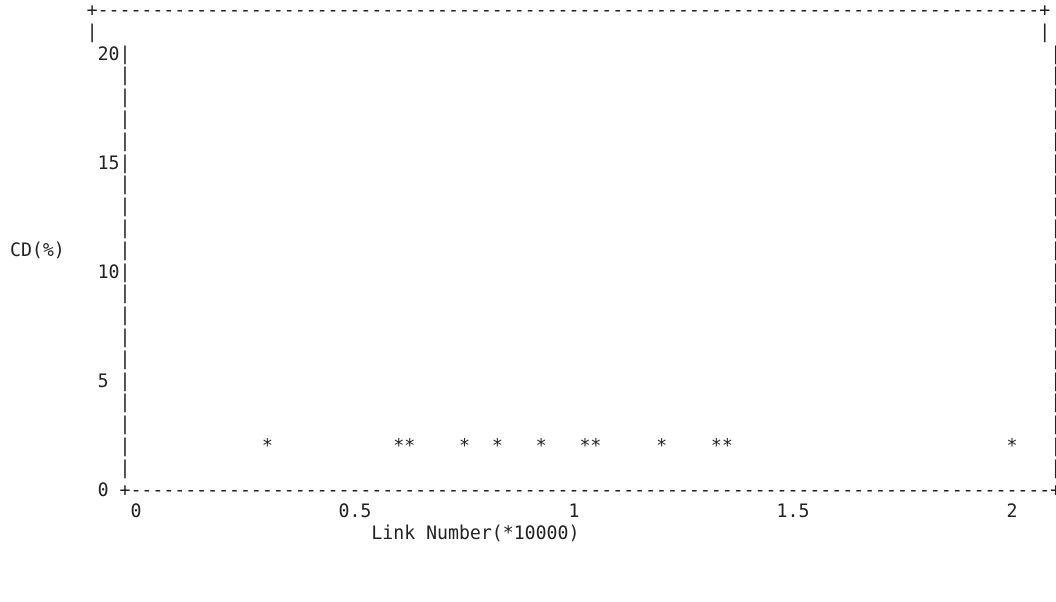  What do you see at coordinates (108, 272) in the screenshot?
I see `y-tick-label: 10` at bounding box center [108, 272].